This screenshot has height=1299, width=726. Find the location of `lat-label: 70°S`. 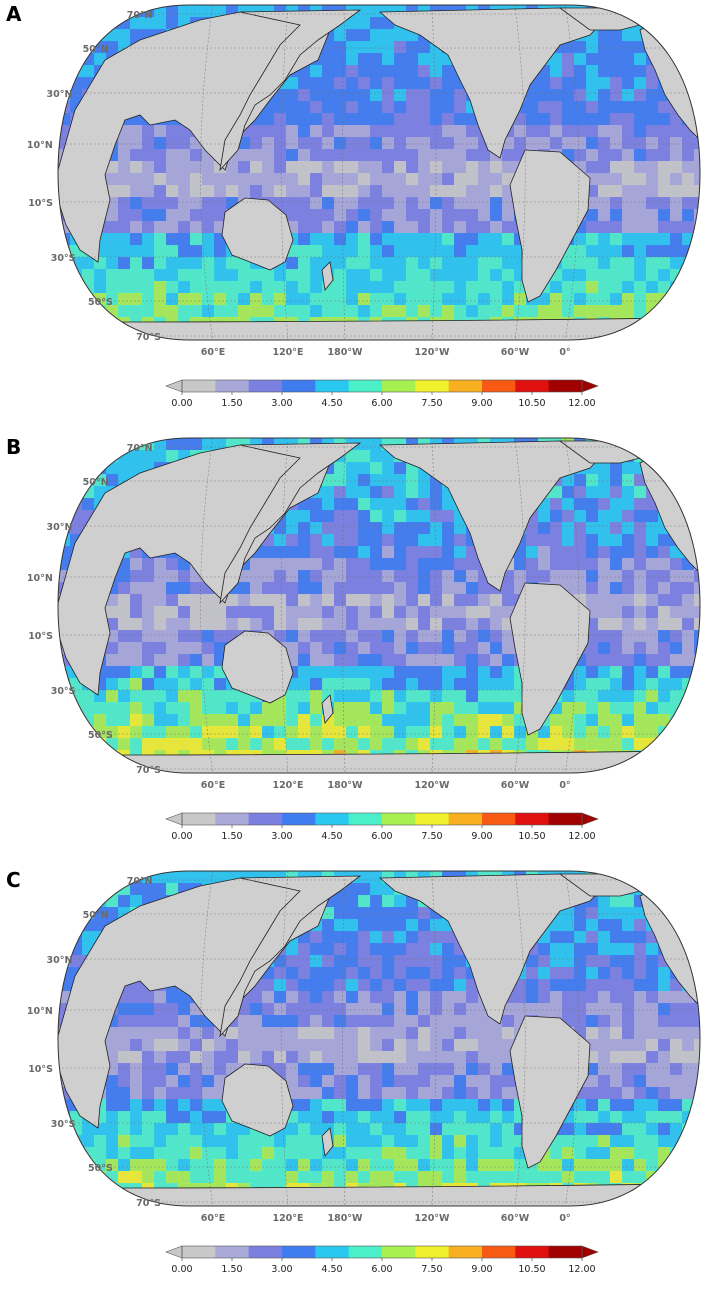

lat-label: 70°S is located at coordinates (148, 770).